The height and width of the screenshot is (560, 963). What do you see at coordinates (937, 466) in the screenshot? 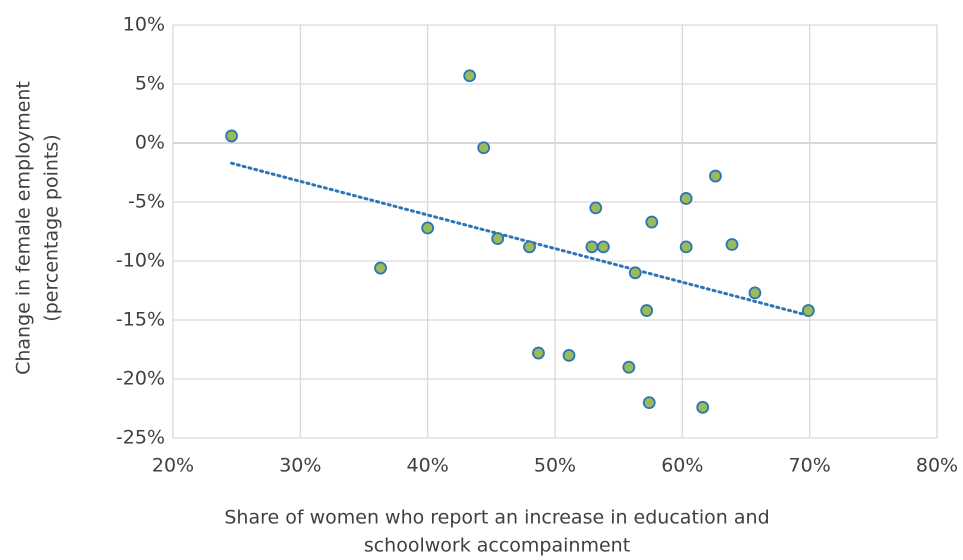
I see `x-tick-label: 80%` at bounding box center [937, 466].